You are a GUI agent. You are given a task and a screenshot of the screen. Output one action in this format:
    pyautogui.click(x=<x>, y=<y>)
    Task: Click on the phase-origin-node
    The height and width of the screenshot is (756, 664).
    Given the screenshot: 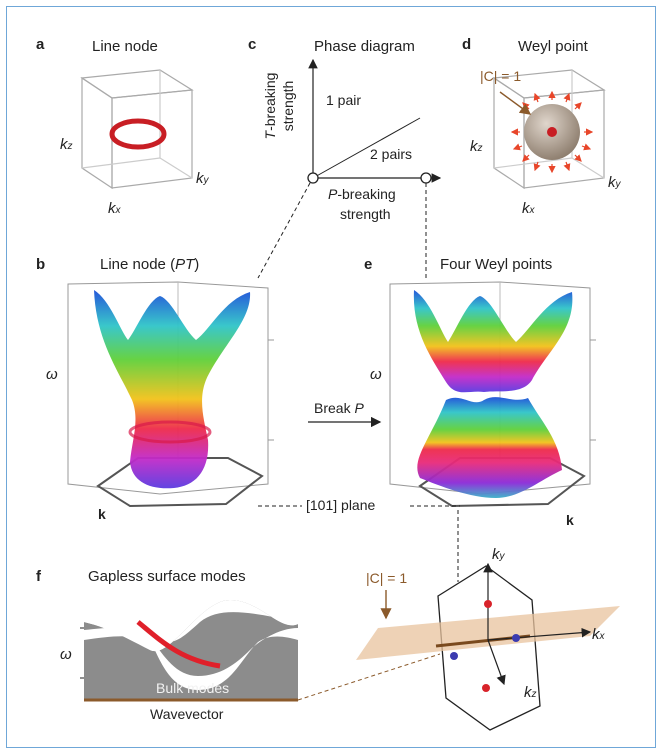 What is the action you would take?
    pyautogui.click(x=313, y=178)
    